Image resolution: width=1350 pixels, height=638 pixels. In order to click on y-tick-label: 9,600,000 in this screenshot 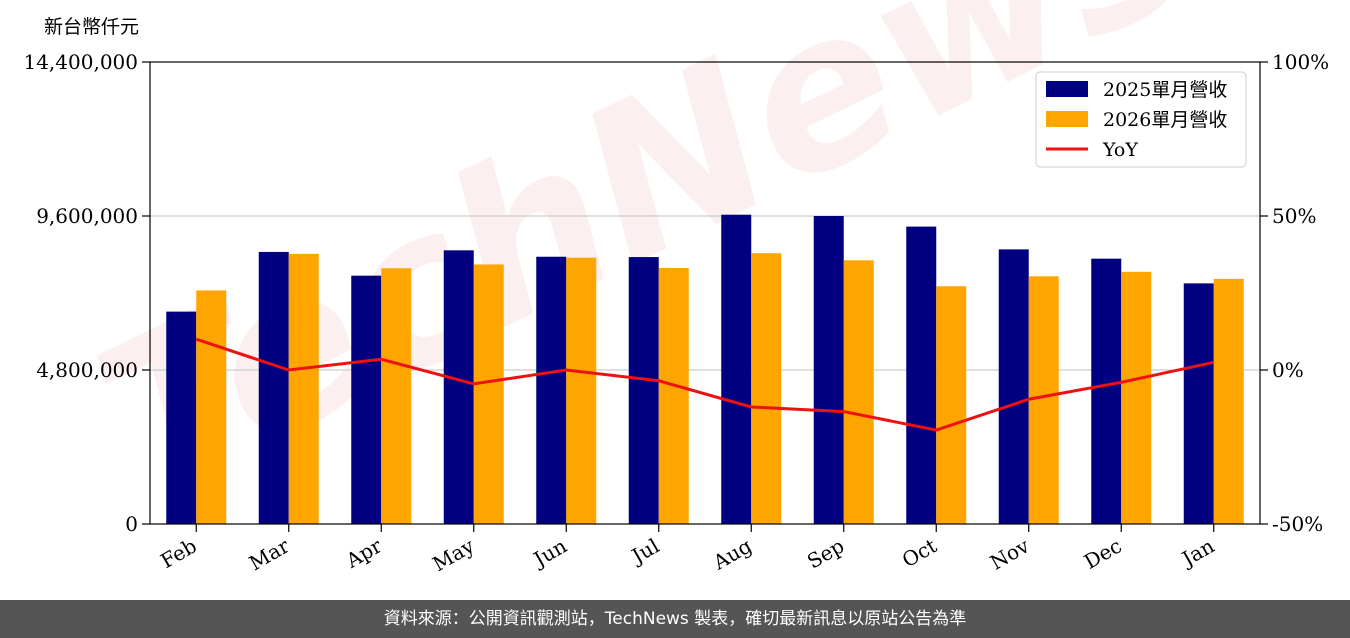, I will do `click(87, 216)`.